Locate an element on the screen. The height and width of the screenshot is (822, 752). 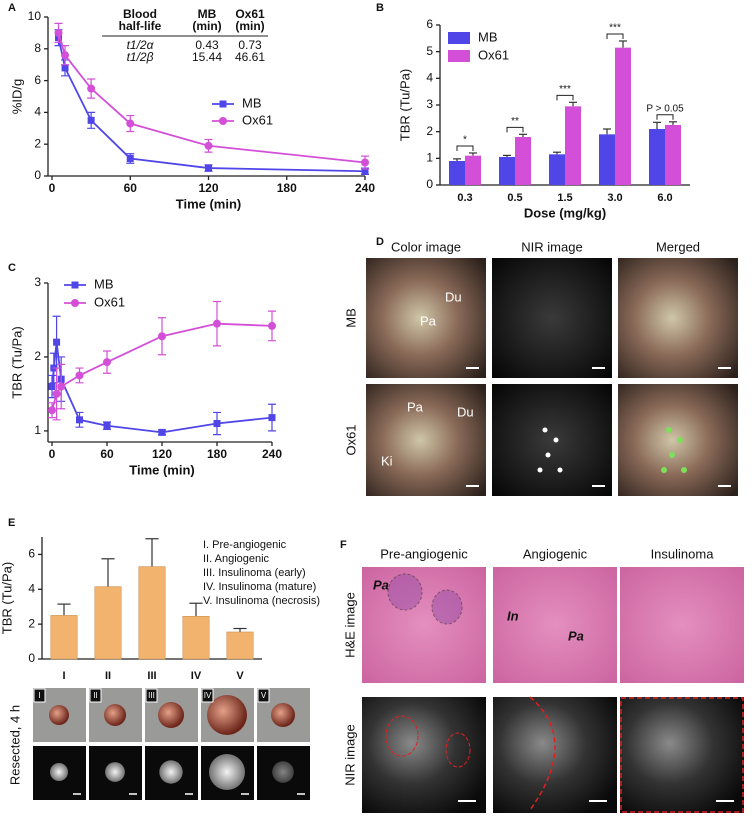
x-tick-label: 0.5 is located at coordinates (514, 198).